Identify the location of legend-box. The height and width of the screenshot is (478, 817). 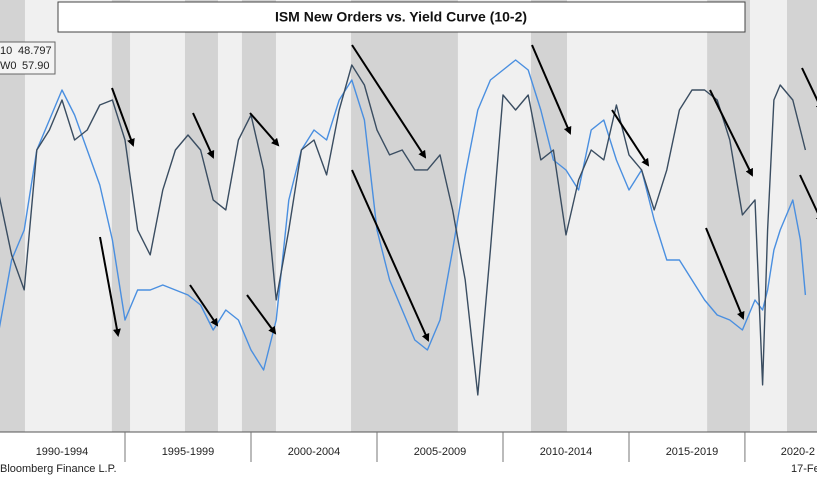
(28, 58).